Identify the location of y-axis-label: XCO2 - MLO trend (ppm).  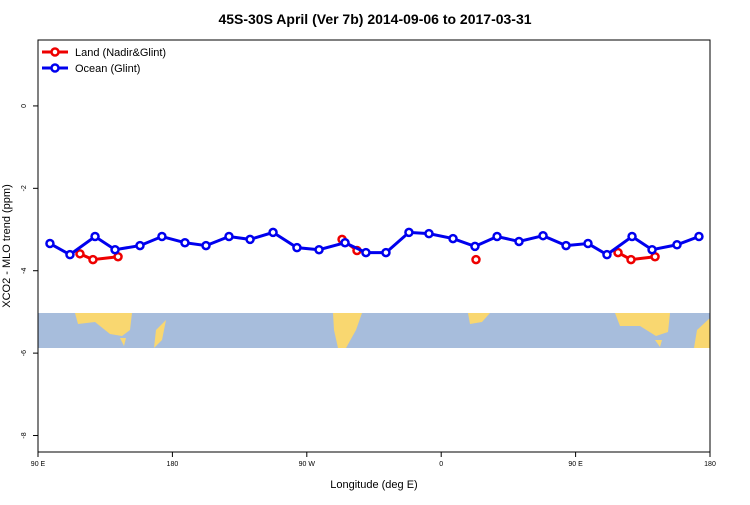
(7, 245).